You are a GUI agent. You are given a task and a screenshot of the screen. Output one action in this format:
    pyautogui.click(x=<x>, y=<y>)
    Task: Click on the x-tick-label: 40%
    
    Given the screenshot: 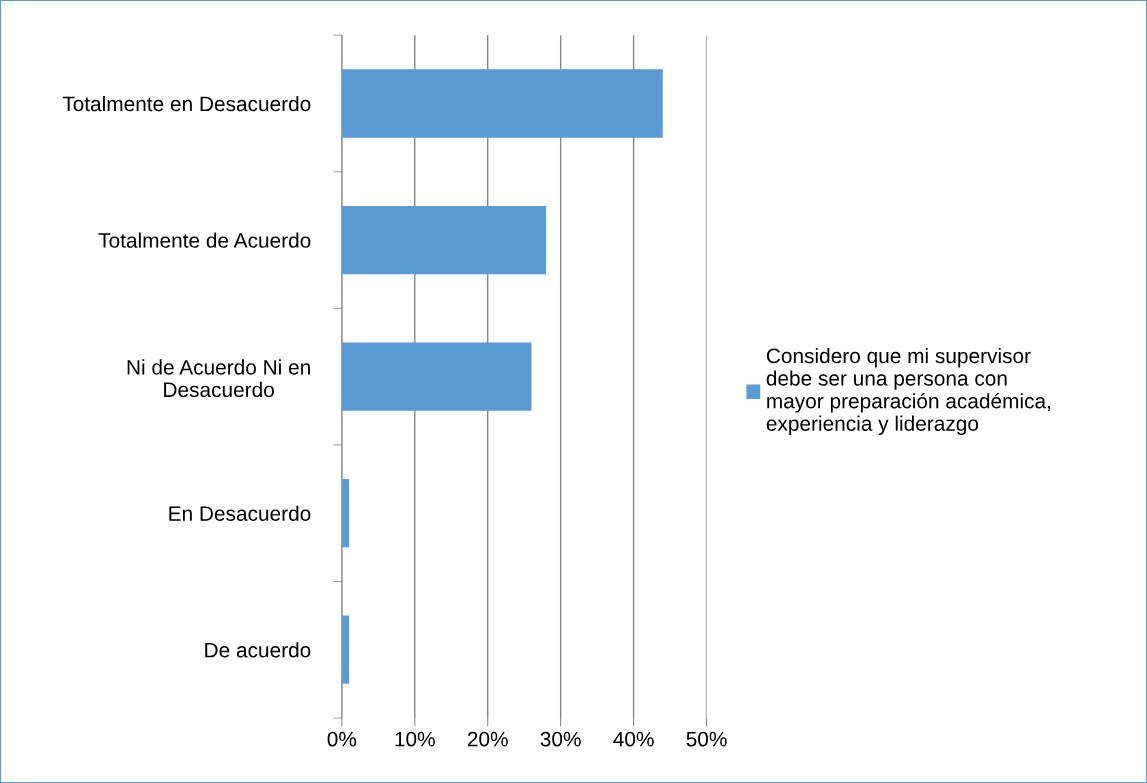 What is the action you would take?
    pyautogui.click(x=633, y=739)
    